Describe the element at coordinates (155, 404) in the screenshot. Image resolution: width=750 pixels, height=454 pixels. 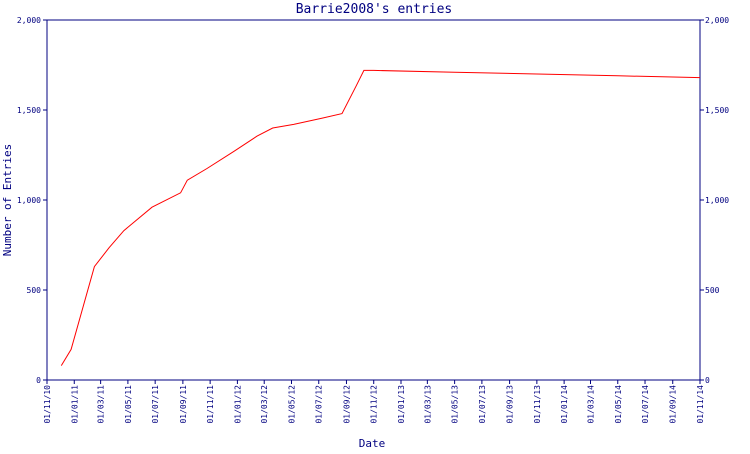
I see `x-tick-label: 01/07/11` at that location.